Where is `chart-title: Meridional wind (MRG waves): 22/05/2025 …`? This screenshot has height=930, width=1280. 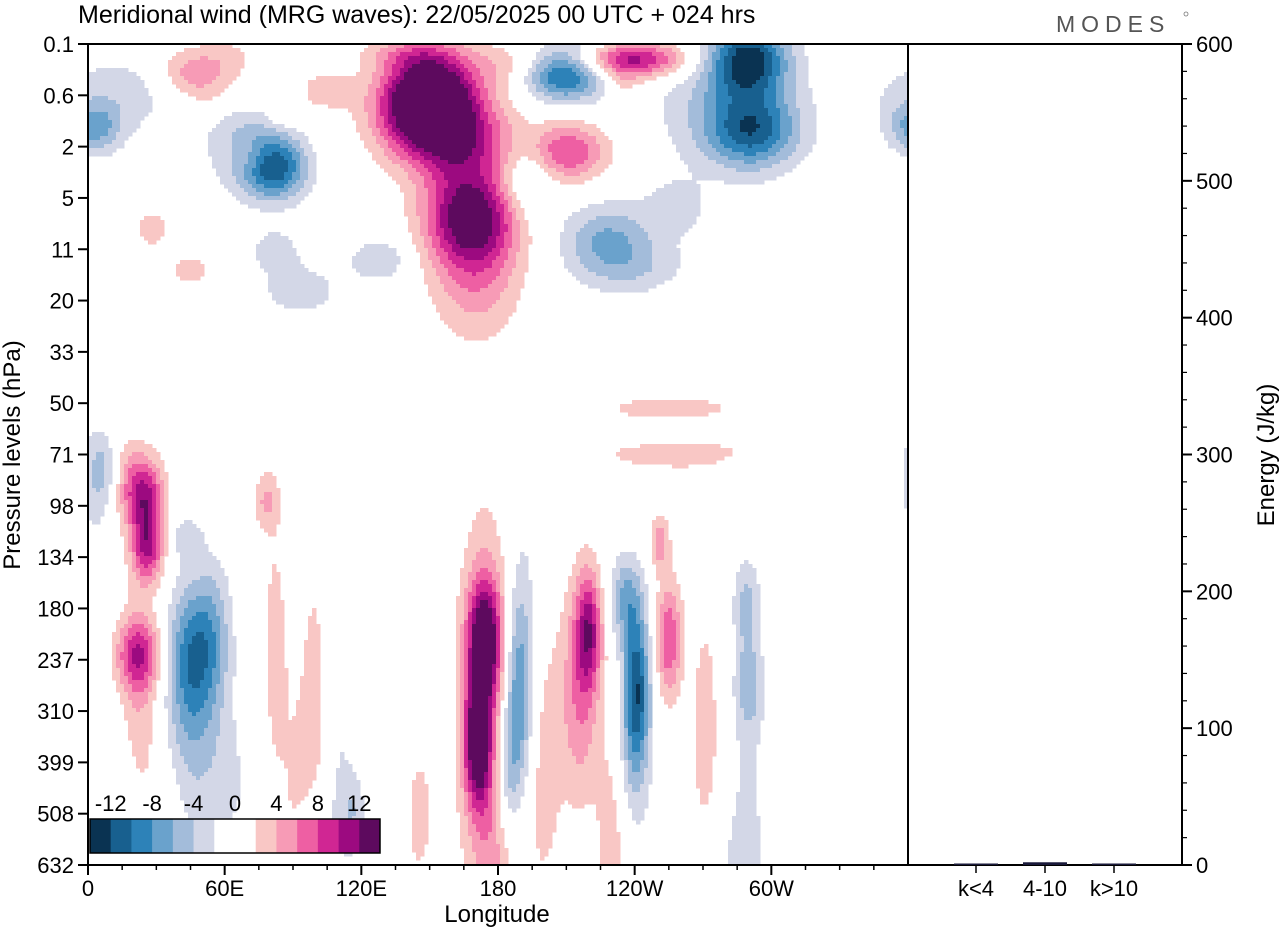
chart-title: Meridional wind (MRG waves): 22/05/2025 … is located at coordinates (416, 15).